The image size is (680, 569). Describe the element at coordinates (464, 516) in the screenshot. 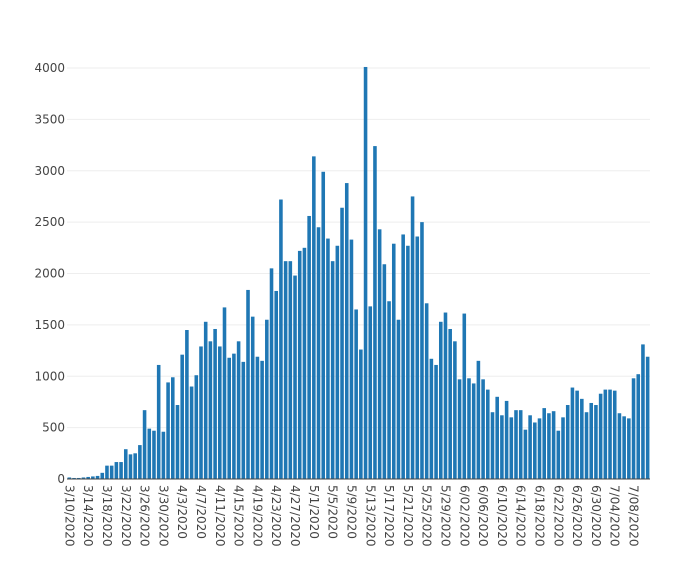

I see `x-tick-label: 6/02/2020` at that location.